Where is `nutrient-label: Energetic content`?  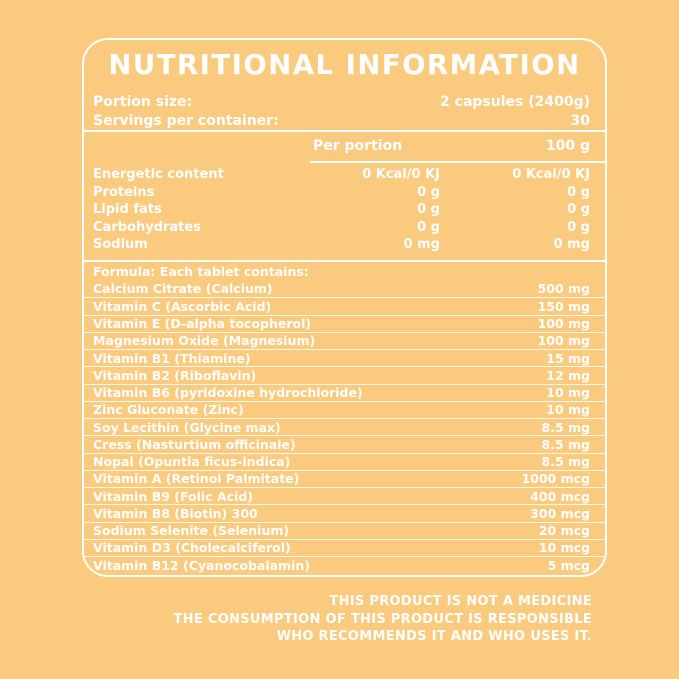
nutrient-label: Energetic content is located at coordinates (158, 174).